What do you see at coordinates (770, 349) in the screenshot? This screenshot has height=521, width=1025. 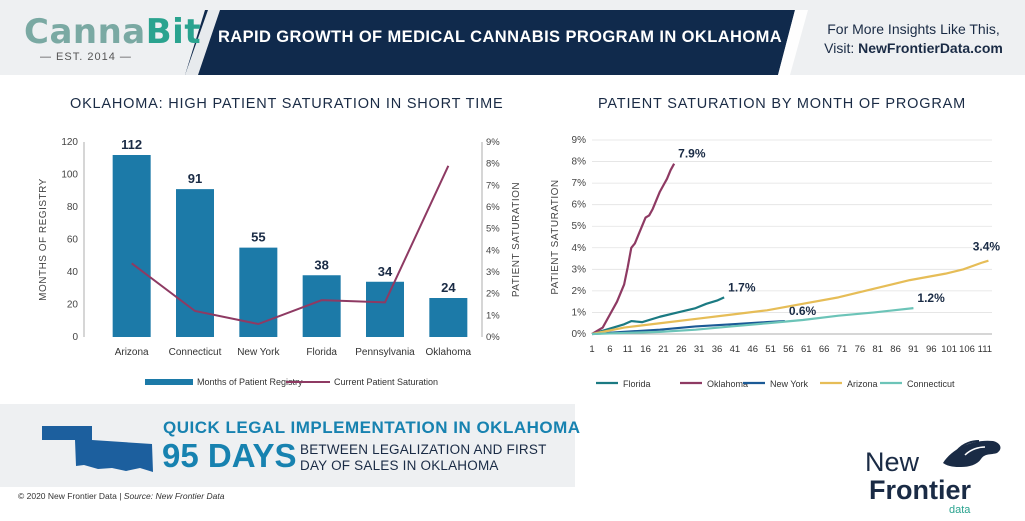 I see `right-x-tick-label: 51` at bounding box center [770, 349].